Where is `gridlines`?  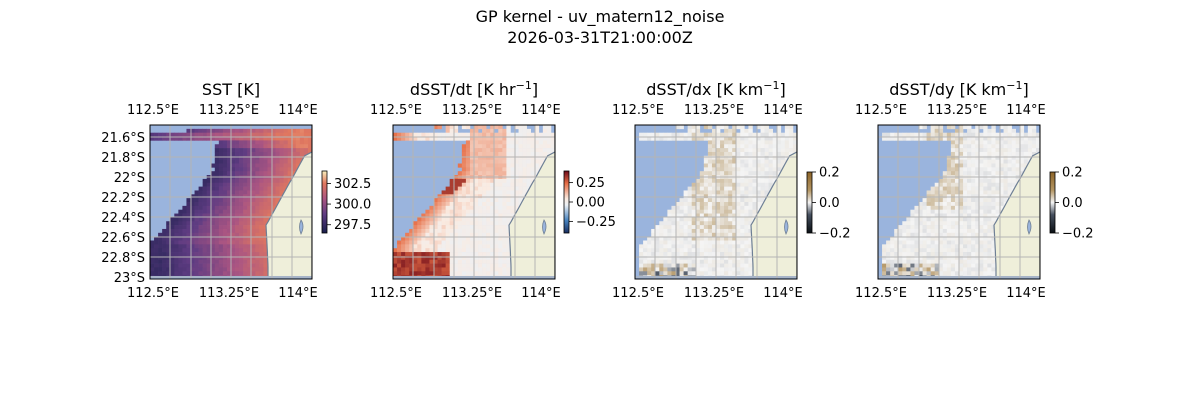 gridlines is located at coordinates (231, 202).